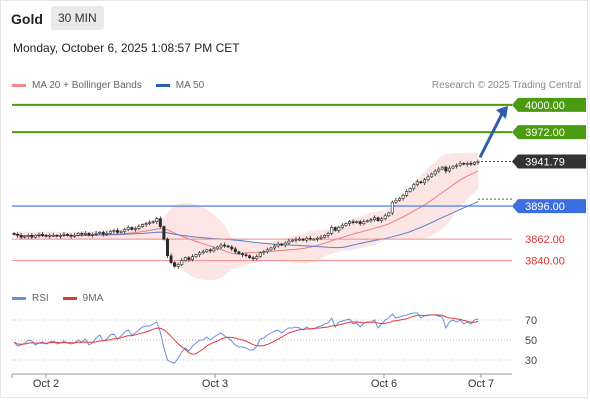 This screenshot has height=400, width=590. I want to click on level-label-4000.00: 4000.00, so click(545, 106).